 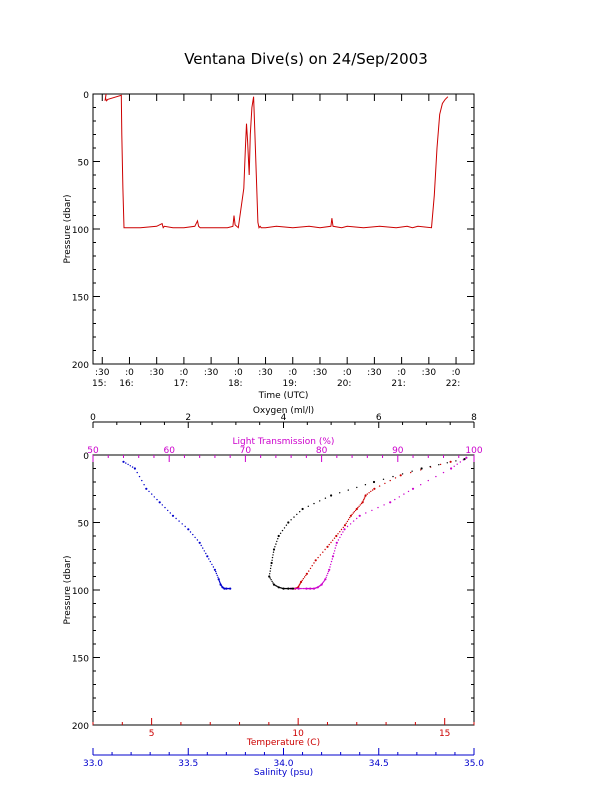 I want to click on salinity-axis-tick-label: 34.5, so click(x=379, y=764).